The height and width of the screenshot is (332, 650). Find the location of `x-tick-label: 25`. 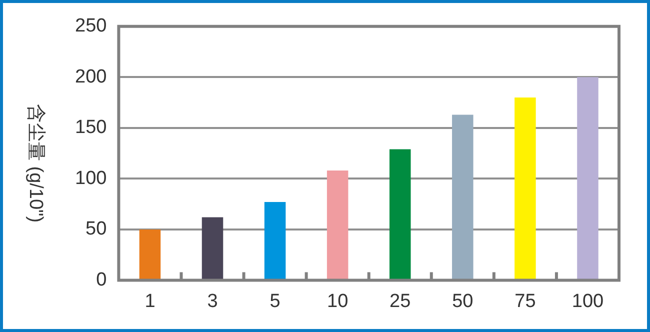

x-tick-label: 25 is located at coordinates (400, 301).